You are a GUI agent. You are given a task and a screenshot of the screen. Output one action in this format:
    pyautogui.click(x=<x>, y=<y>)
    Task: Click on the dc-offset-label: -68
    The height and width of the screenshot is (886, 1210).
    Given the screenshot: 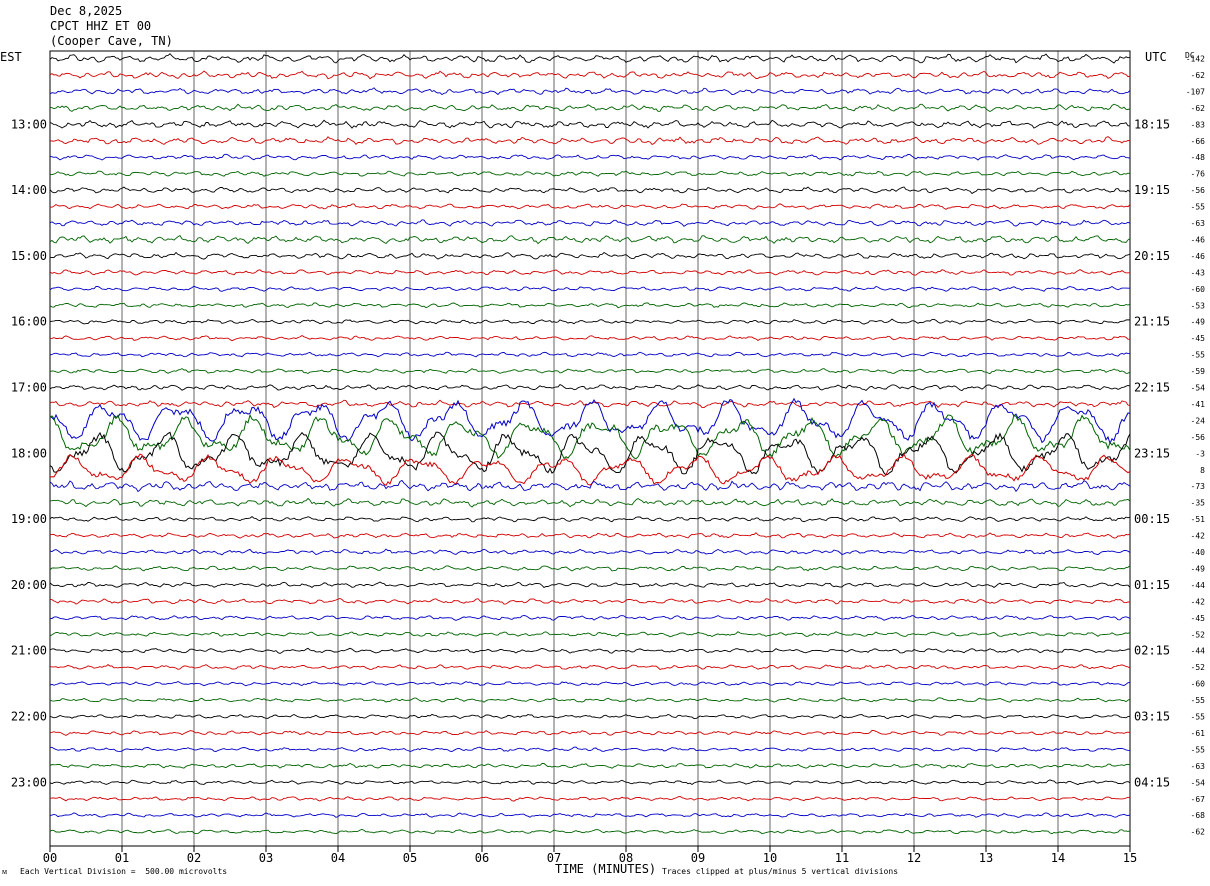 What is the action you would take?
    pyautogui.click(x=1198, y=815)
    